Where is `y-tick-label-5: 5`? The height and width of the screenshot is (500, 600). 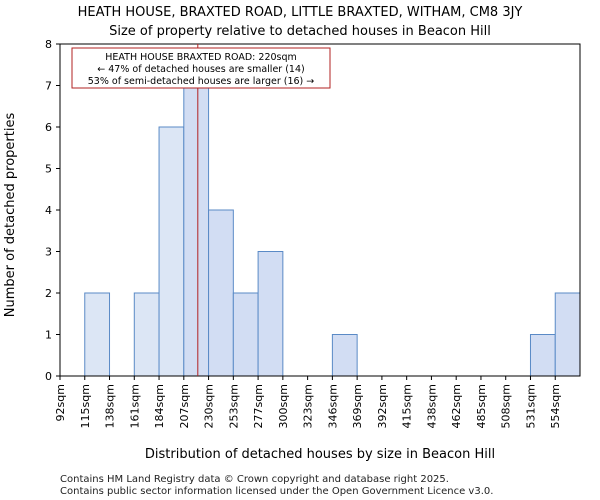 y-tick-label-5: 5 is located at coordinates (48, 169).